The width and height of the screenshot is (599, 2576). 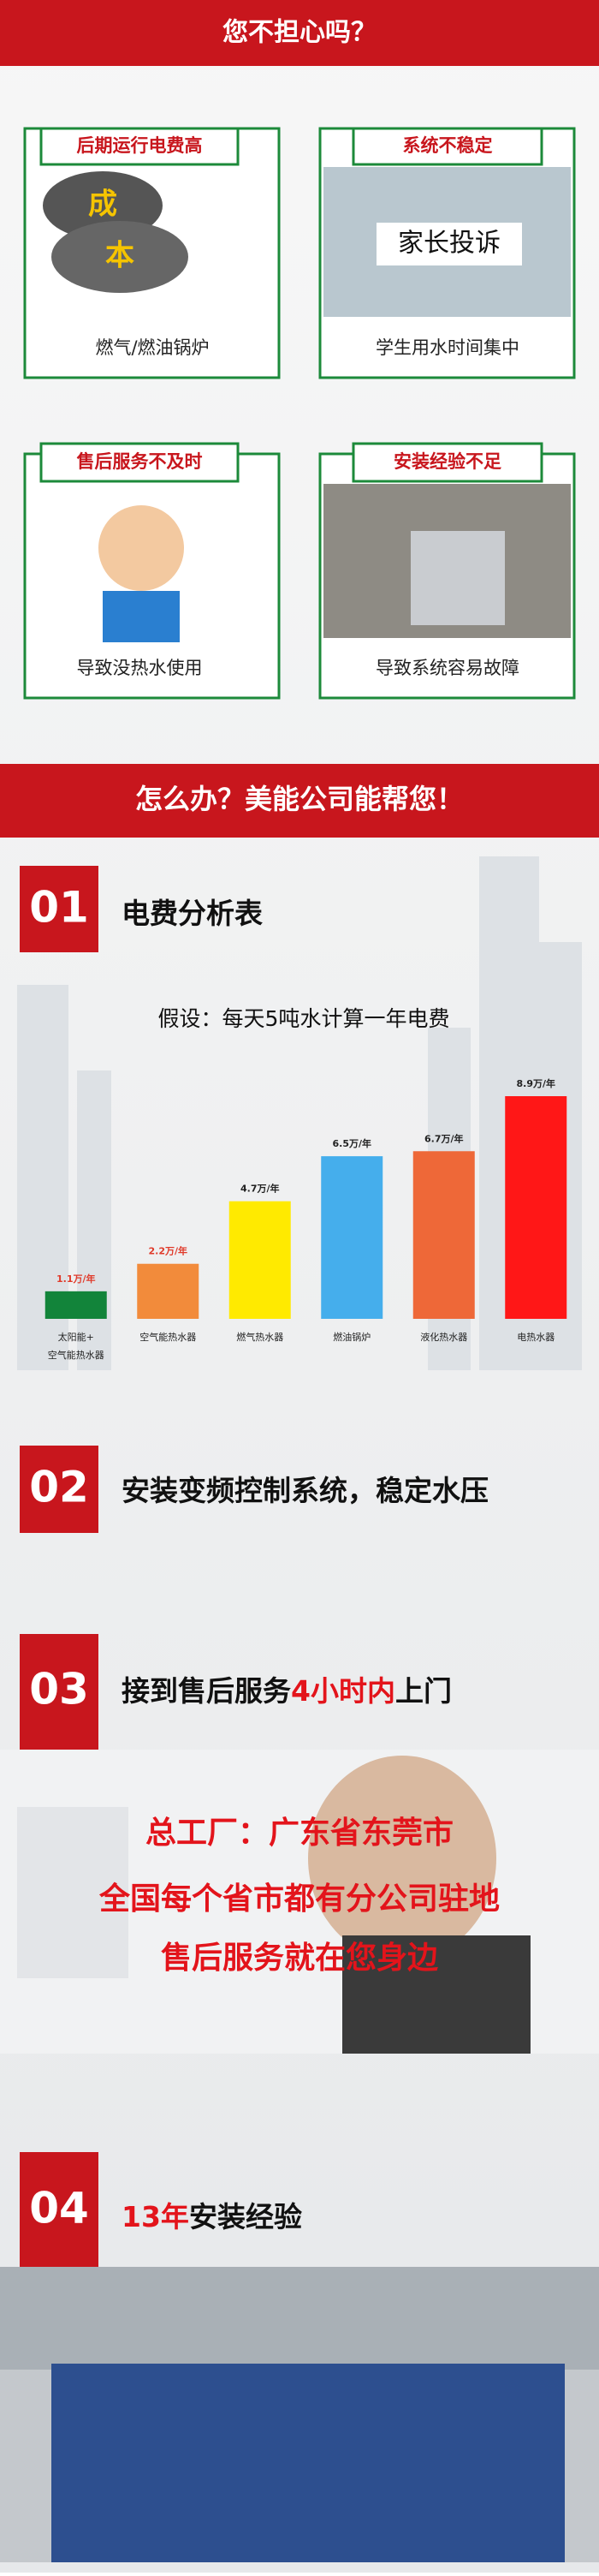 I want to click on service-line: 售后服务就在您身边, so click(x=299, y=1959).